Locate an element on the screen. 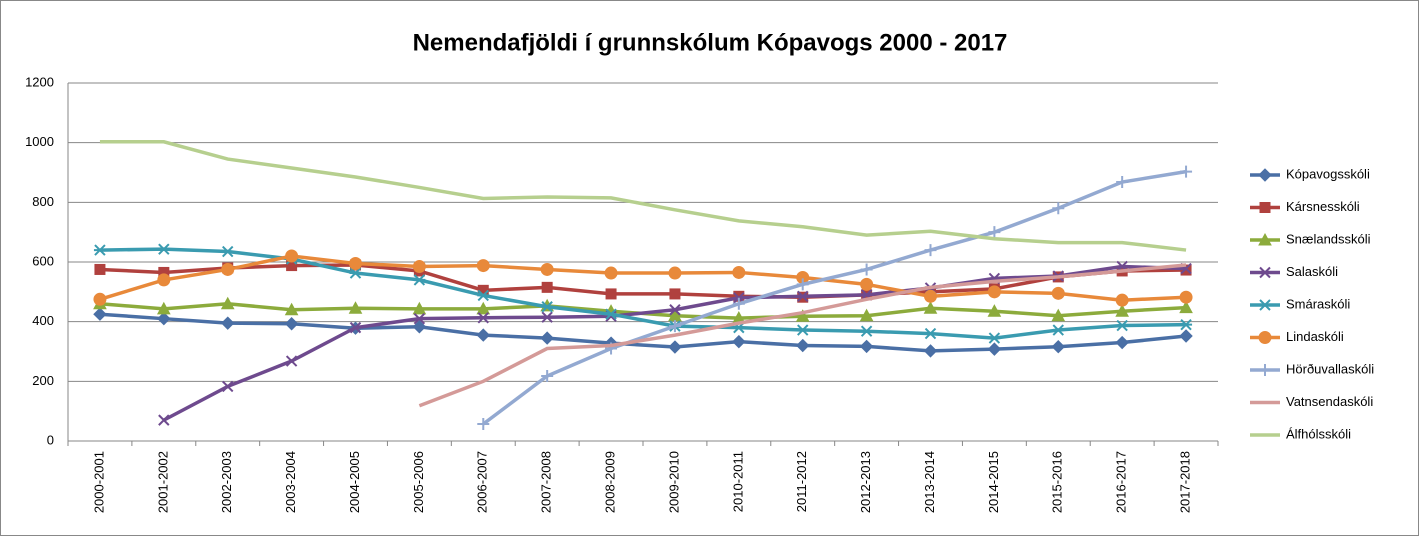 This screenshot has height=536, width=1419. y-tick-label: 200 is located at coordinates (43, 380).